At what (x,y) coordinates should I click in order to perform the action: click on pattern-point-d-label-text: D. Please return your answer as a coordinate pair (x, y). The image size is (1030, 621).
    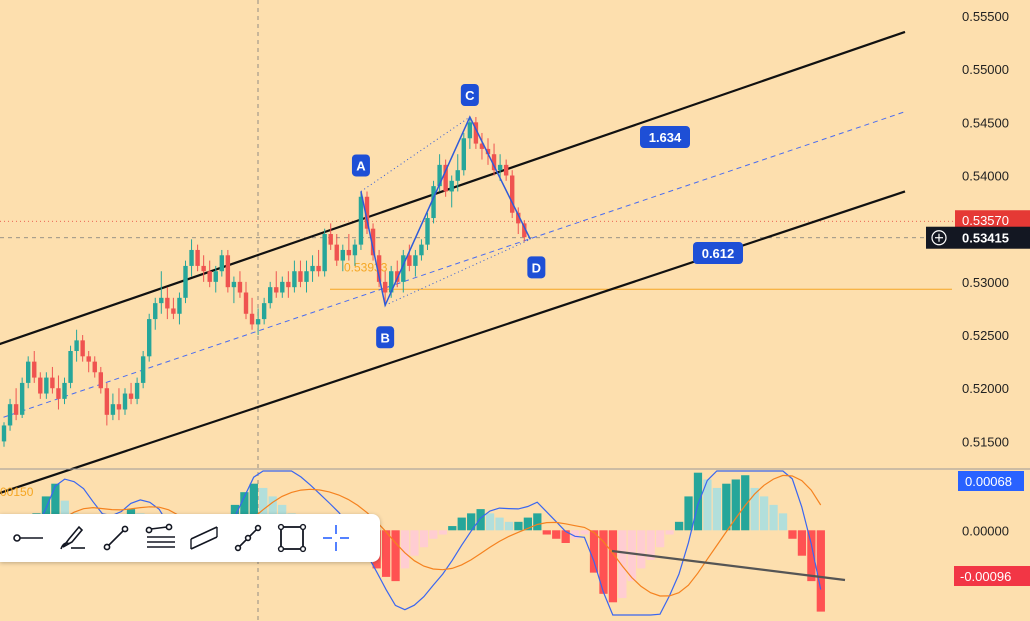
    Looking at the image, I should click on (536, 267).